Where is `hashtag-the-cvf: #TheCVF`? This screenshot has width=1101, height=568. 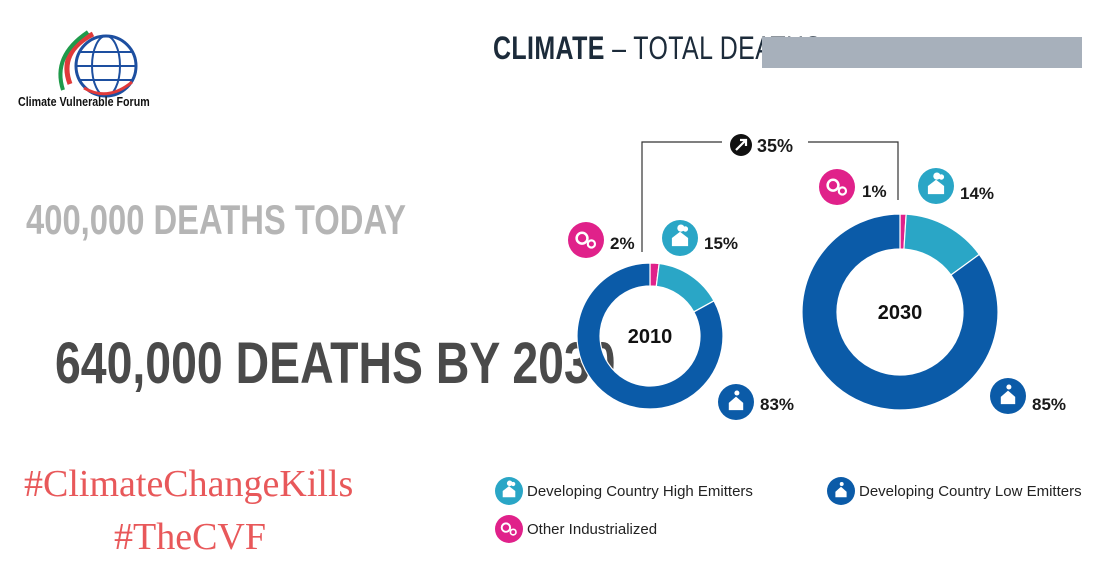
hashtag-the-cvf: #TheCVF is located at coordinates (190, 537).